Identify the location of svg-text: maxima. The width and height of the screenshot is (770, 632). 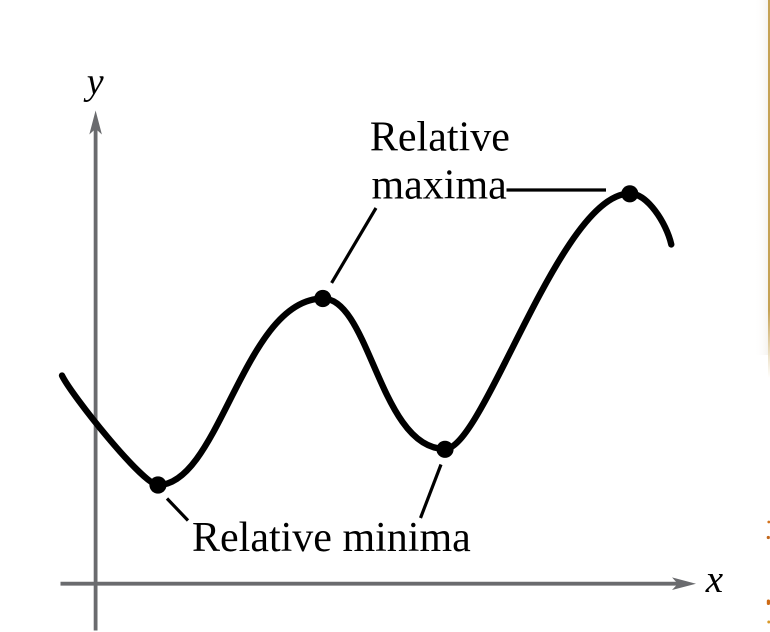
(440, 185).